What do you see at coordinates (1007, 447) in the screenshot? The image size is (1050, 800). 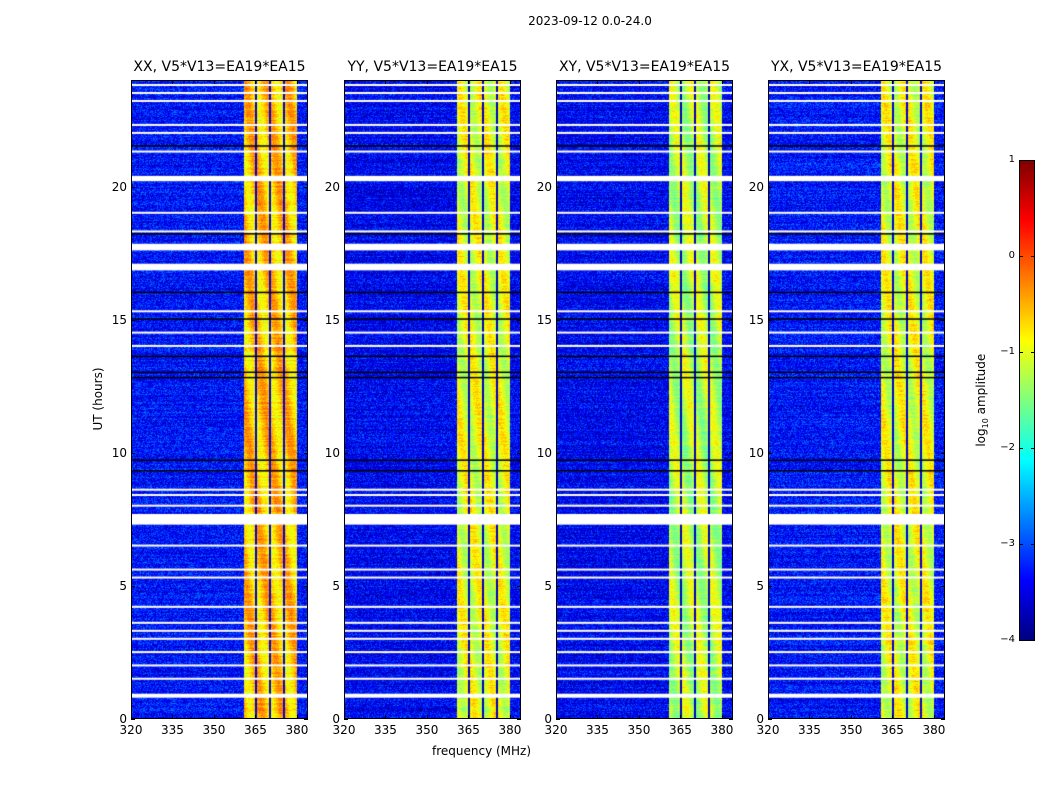 I see `colorbar-tick-label: −2` at bounding box center [1007, 447].